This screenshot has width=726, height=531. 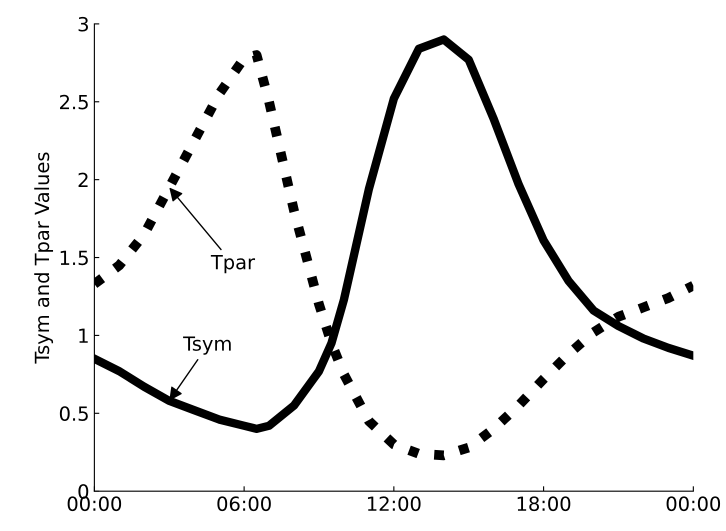 What do you see at coordinates (83, 24) in the screenshot?
I see `y-tick-label: 3` at bounding box center [83, 24].